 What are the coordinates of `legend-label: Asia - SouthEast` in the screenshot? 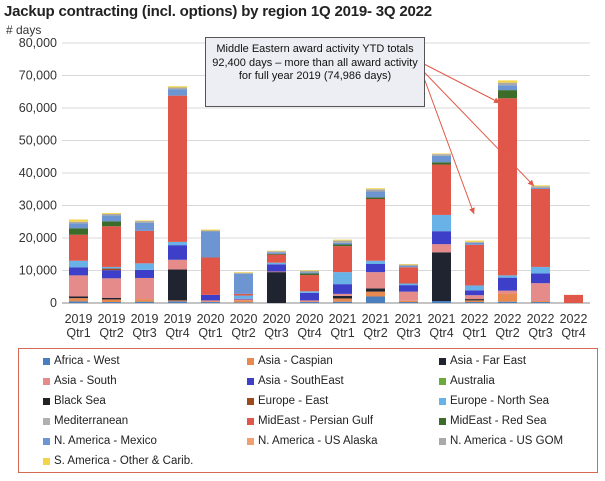 It's located at (301, 381).